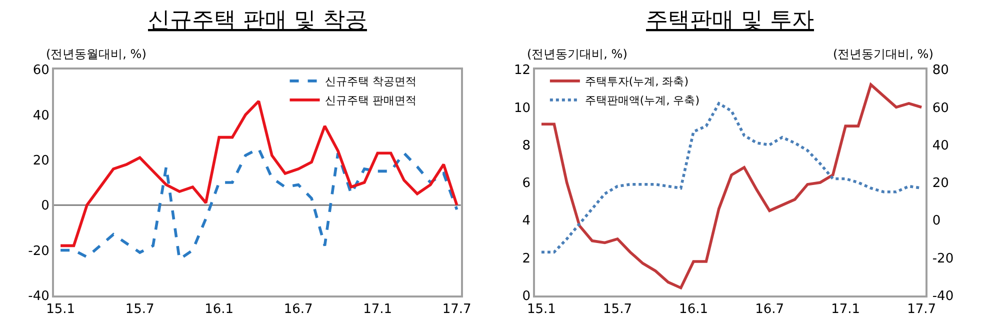 Image resolution: width=997 pixels, height=333 pixels. Describe the element at coordinates (940, 184) in the screenshot. I see `y2-tick-label: 20` at that location.